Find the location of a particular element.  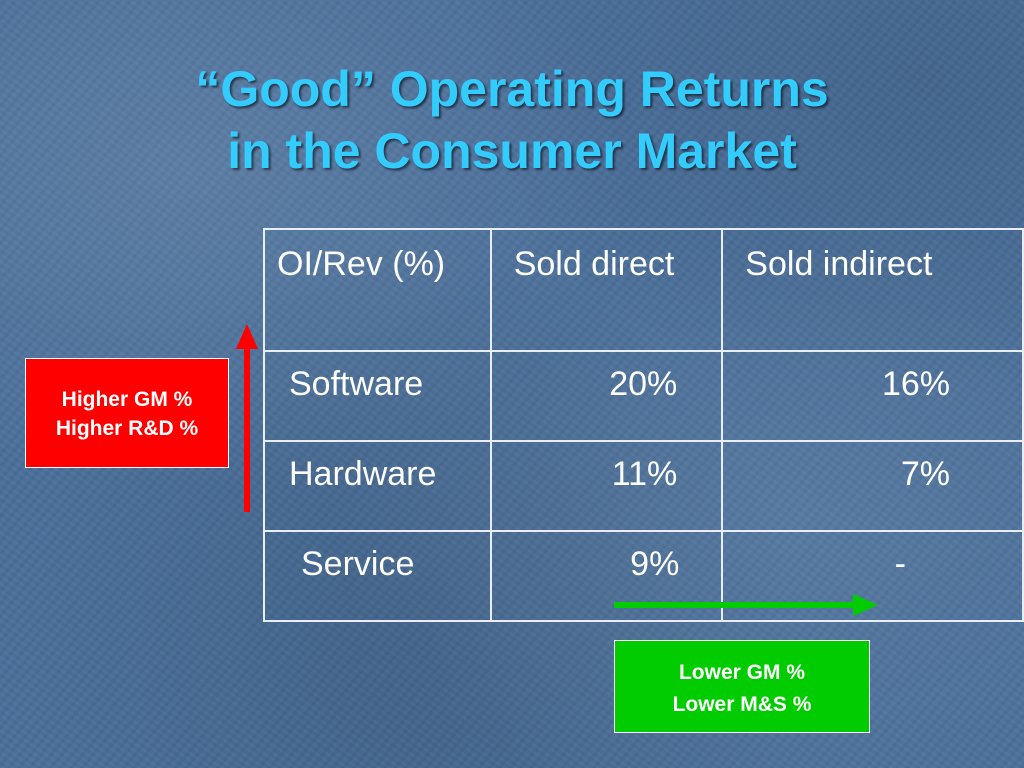

table-row-service: Service 9% - is located at coordinates (643, 576).